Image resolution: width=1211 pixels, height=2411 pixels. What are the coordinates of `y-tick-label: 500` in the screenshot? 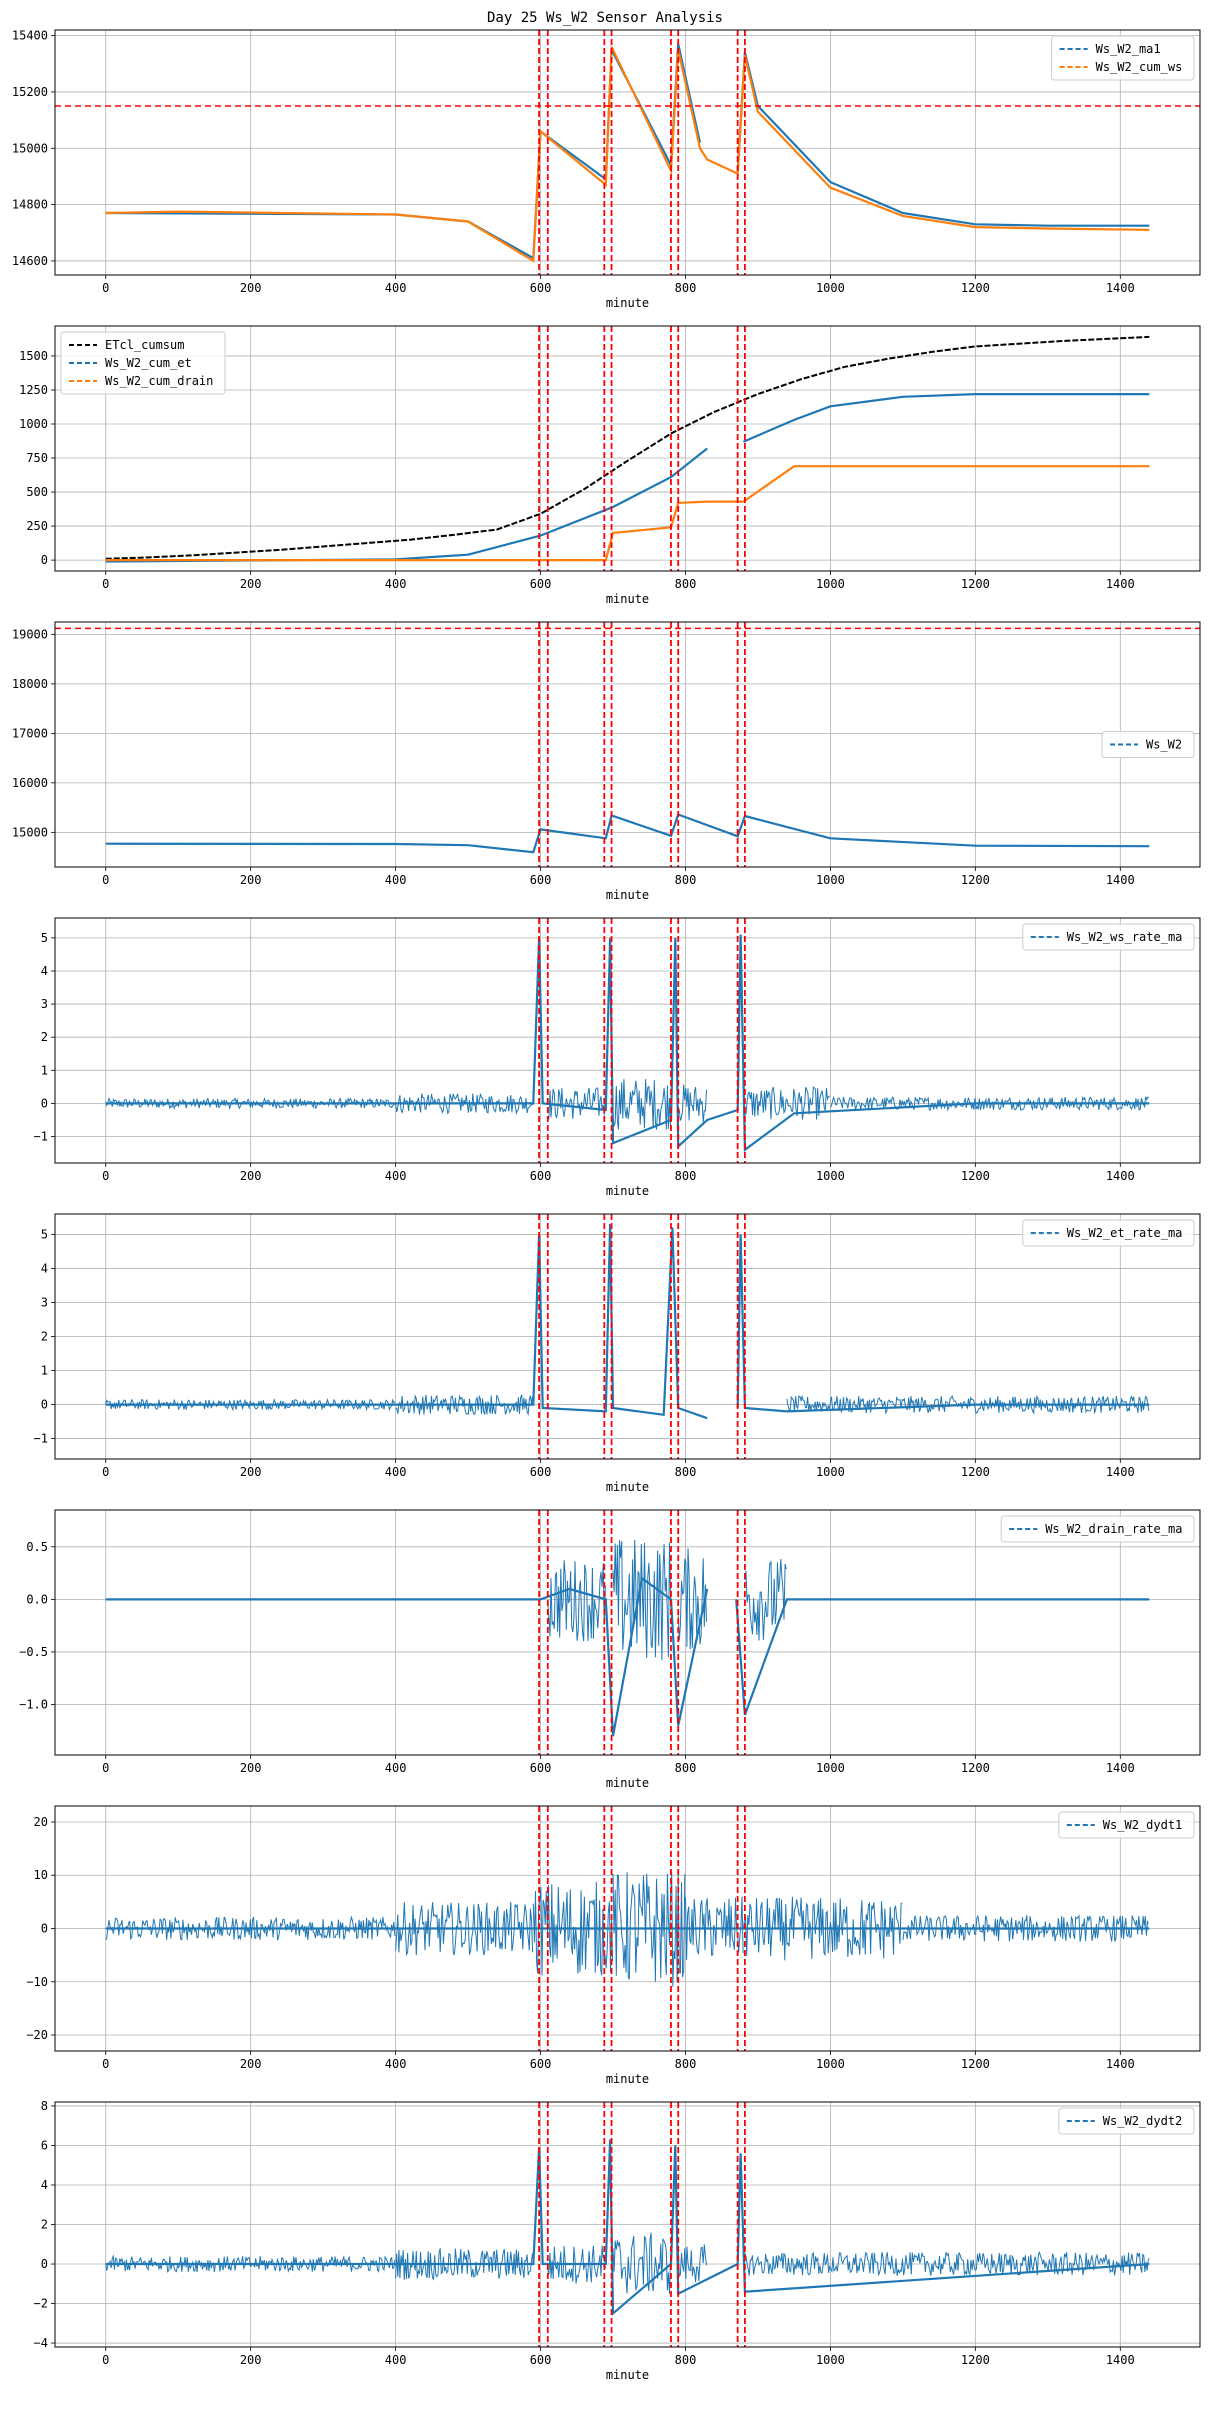 It's located at (37, 492).